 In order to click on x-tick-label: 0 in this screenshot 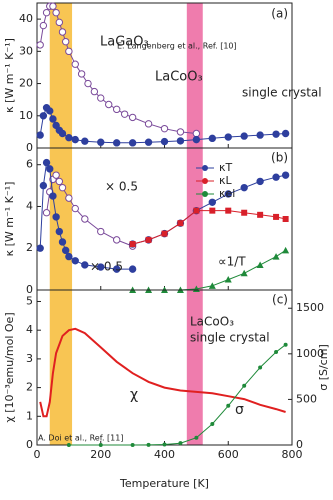, I will do `click(37, 454)`.